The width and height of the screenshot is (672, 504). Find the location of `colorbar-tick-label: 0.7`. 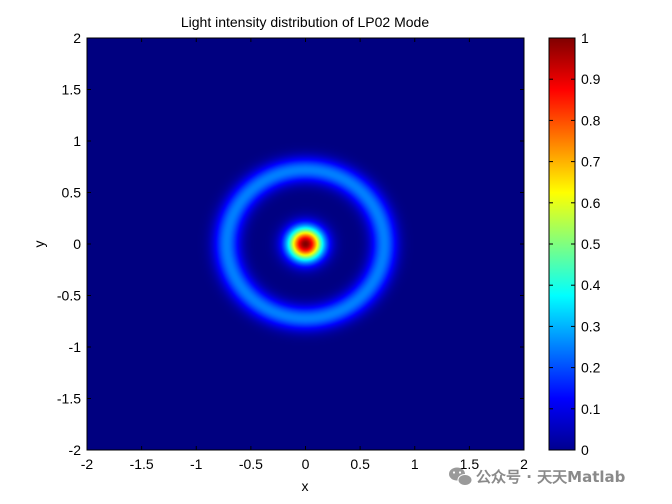

colorbar-tick-label: 0.7 is located at coordinates (591, 162).